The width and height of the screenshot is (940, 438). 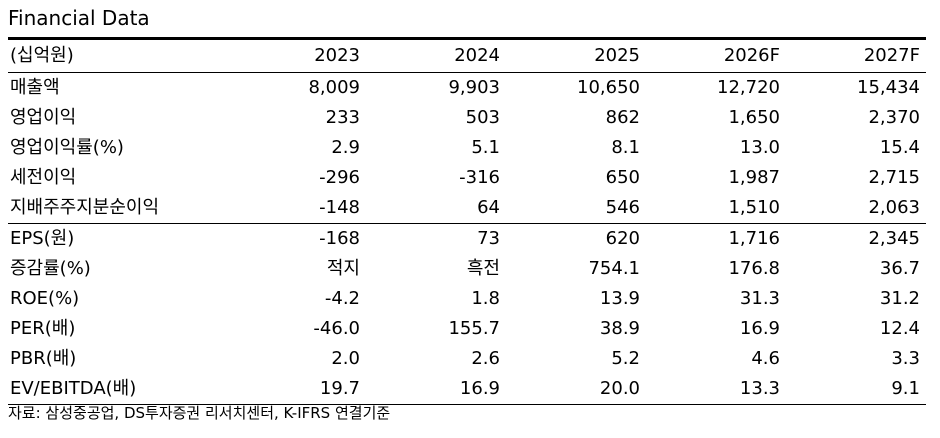 I want to click on row-label: 증감률(%), so click(x=50, y=268).